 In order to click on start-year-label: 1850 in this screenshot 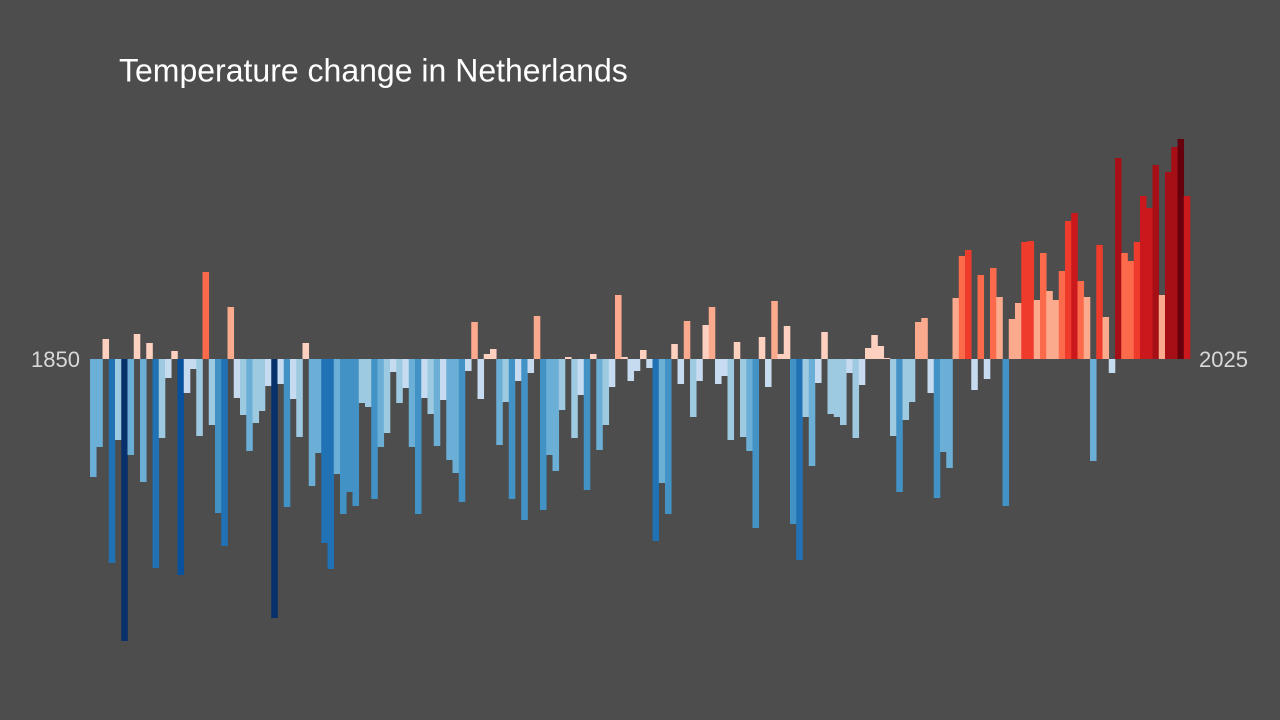, I will do `click(55, 359)`.